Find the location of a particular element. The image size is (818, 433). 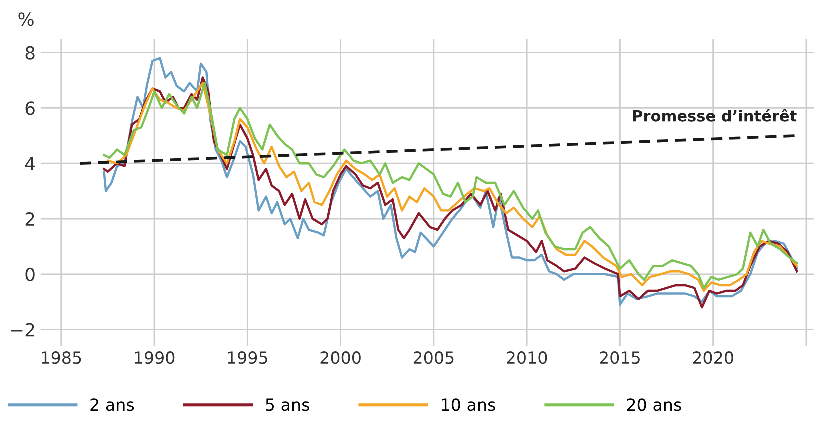

y-tick-label: 4 is located at coordinates (30, 163).